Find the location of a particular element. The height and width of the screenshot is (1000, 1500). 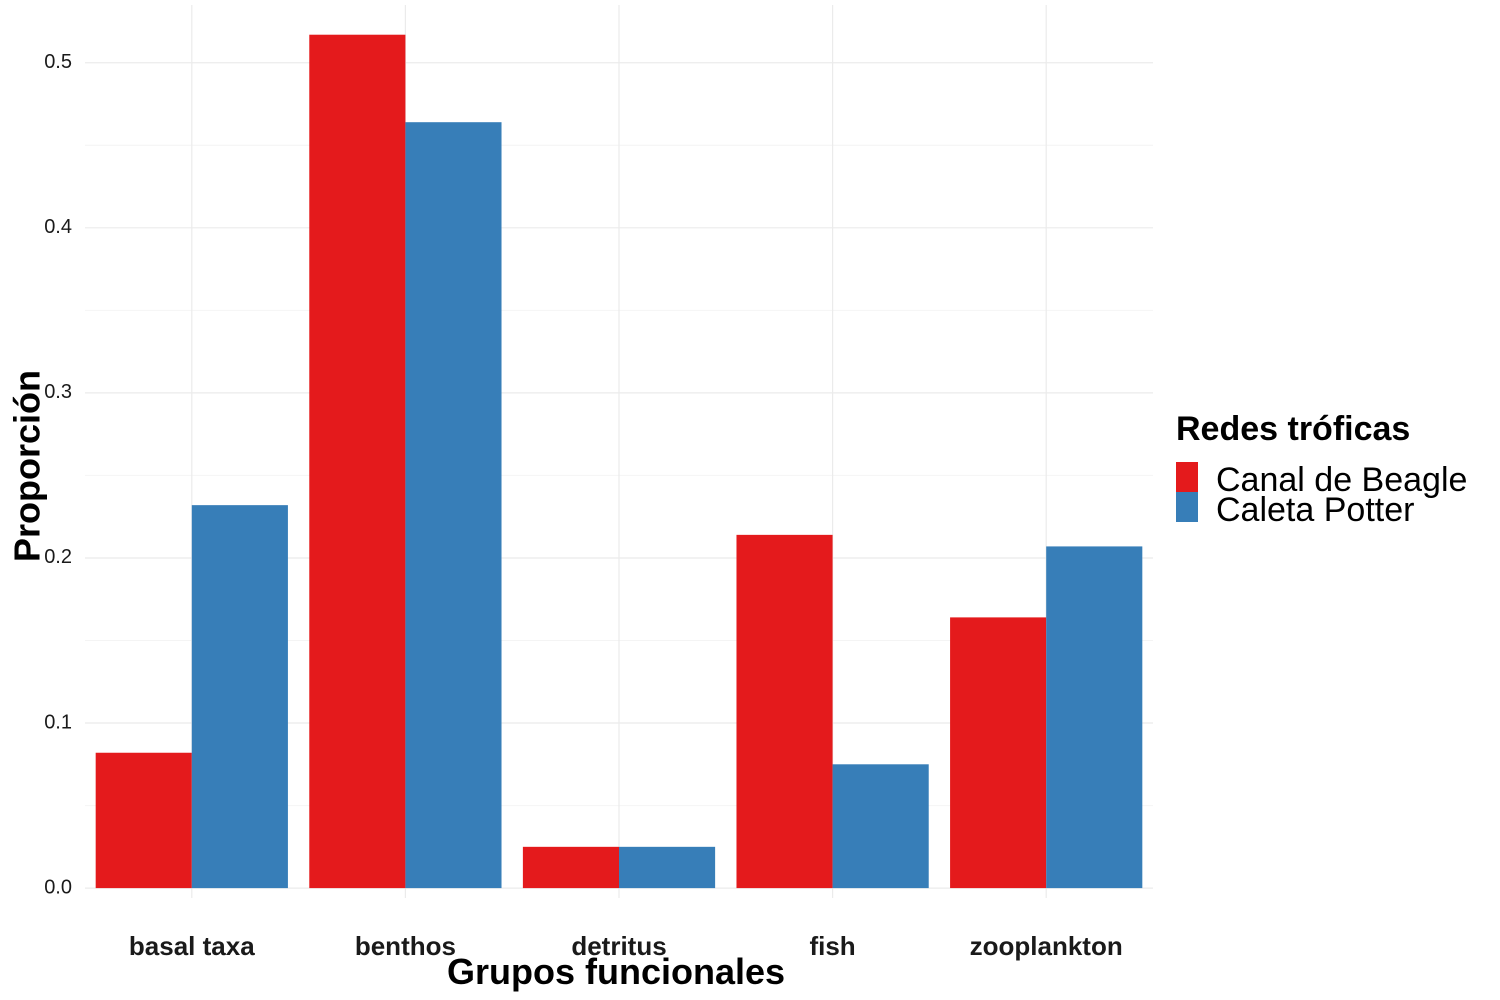

y-axis-ticks: 0.0 0.1 0.2 0.3 0.4 0.5 is located at coordinates (58, 474).